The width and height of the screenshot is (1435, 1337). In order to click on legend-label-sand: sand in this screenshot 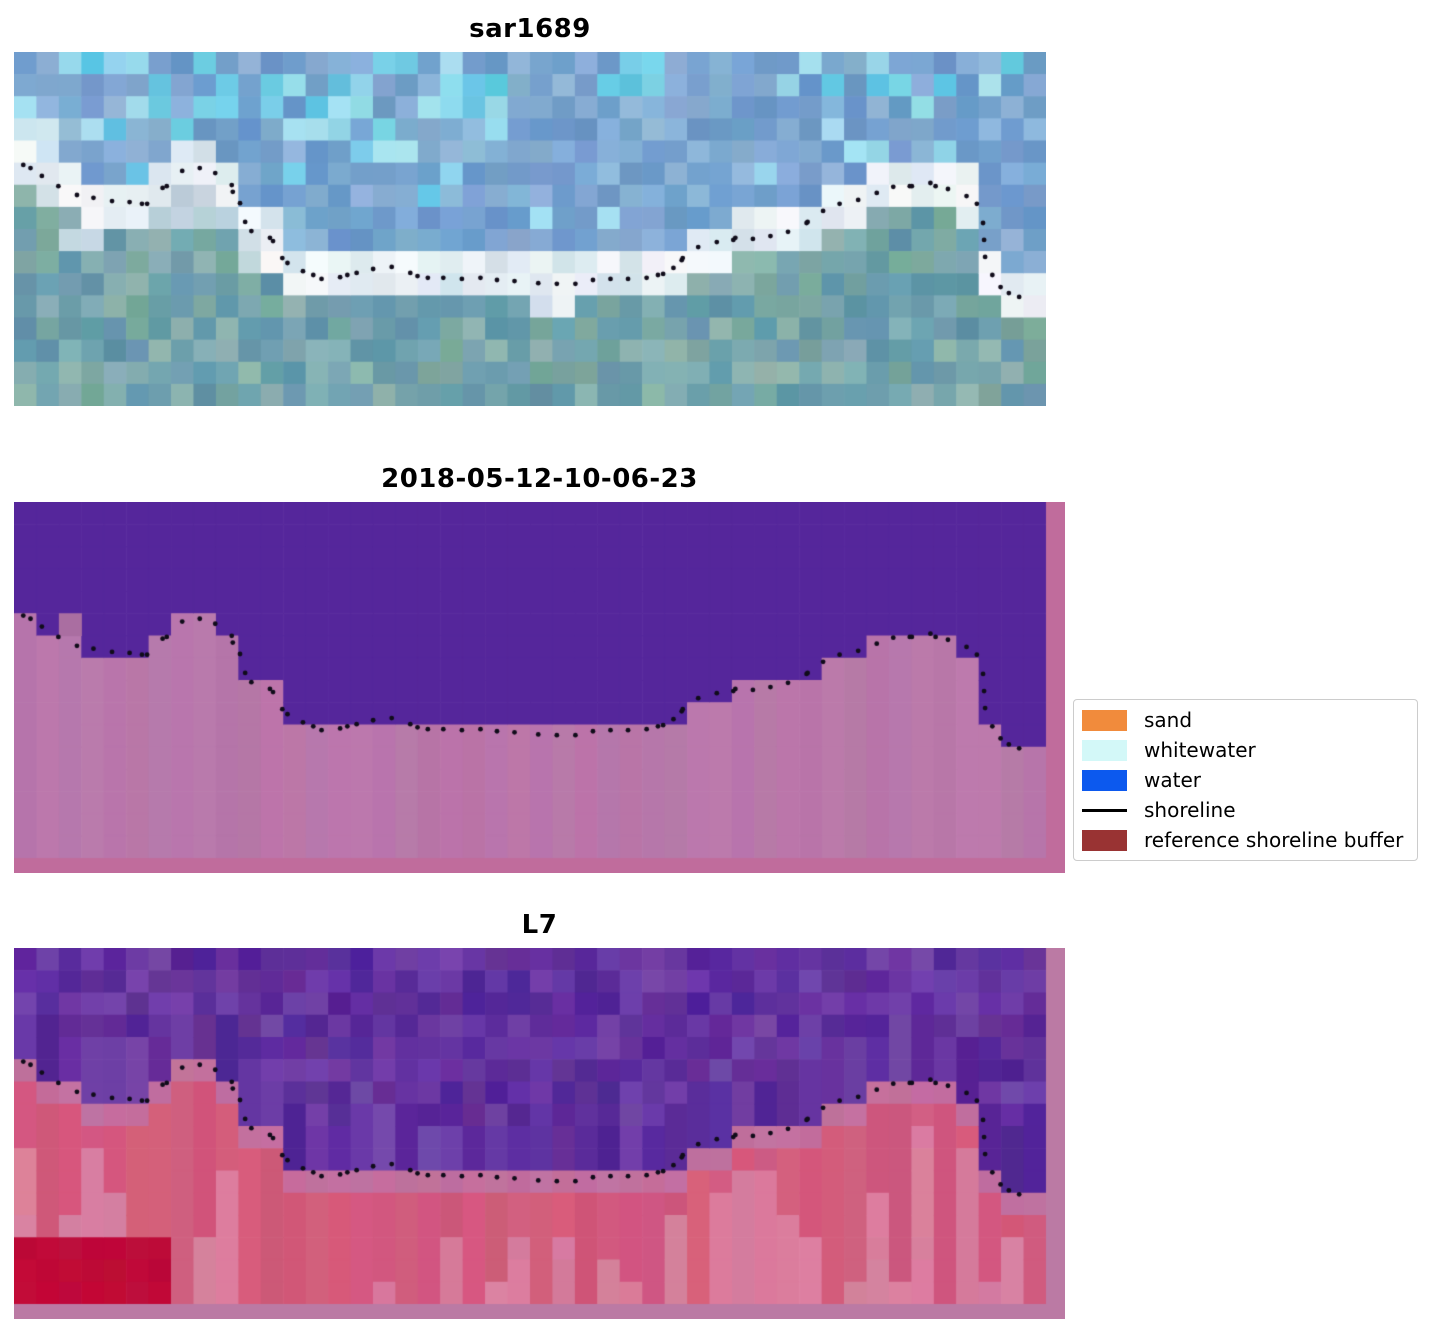, I will do `click(1168, 720)`.